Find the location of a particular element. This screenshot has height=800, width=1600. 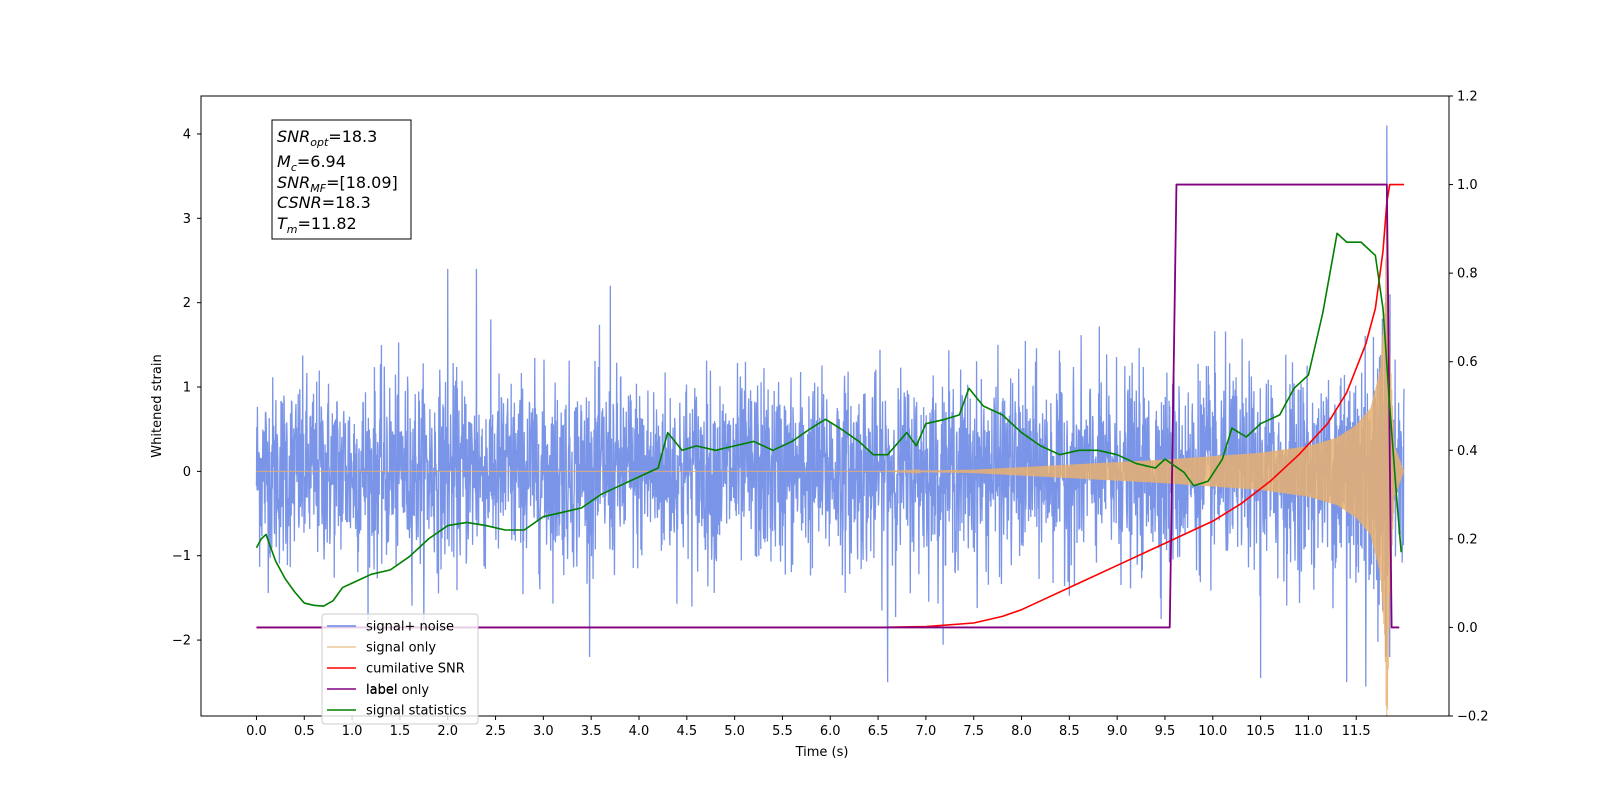

x-tick-label: 11.5 is located at coordinates (1356, 731).